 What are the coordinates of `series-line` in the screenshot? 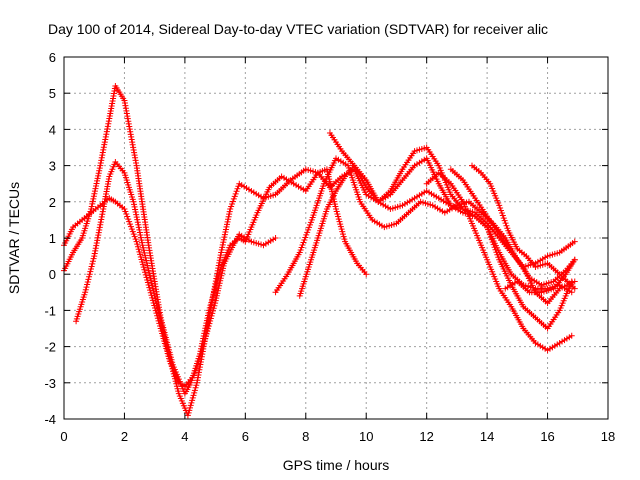 It's located at (425, 225).